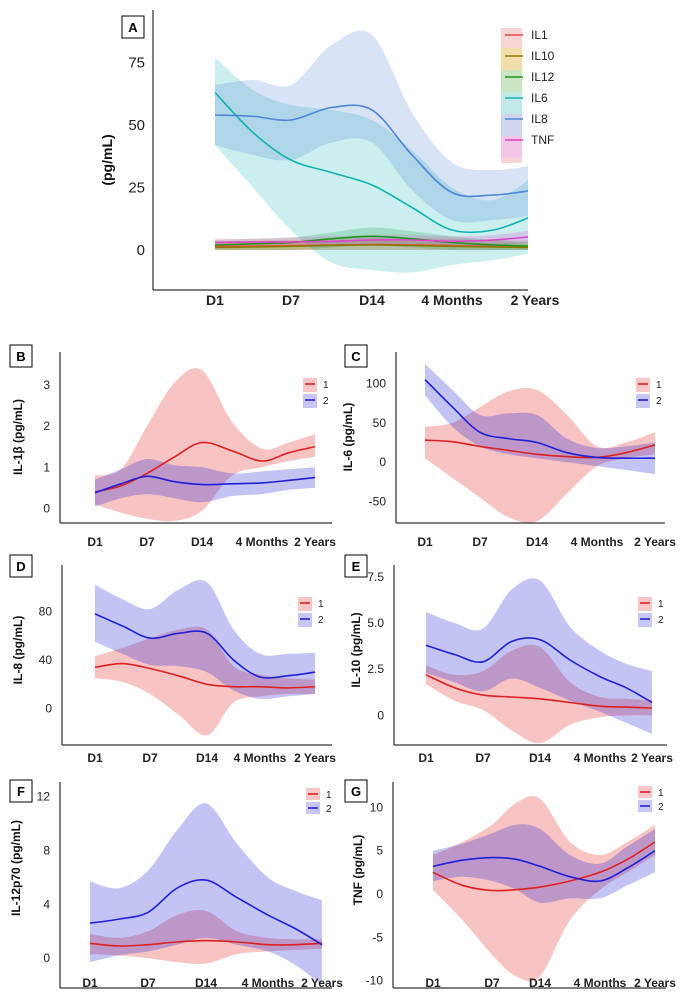 This screenshot has height=994, width=680. Describe the element at coordinates (371, 246) in the screenshot. I see `series-line-a-il10` at that location.